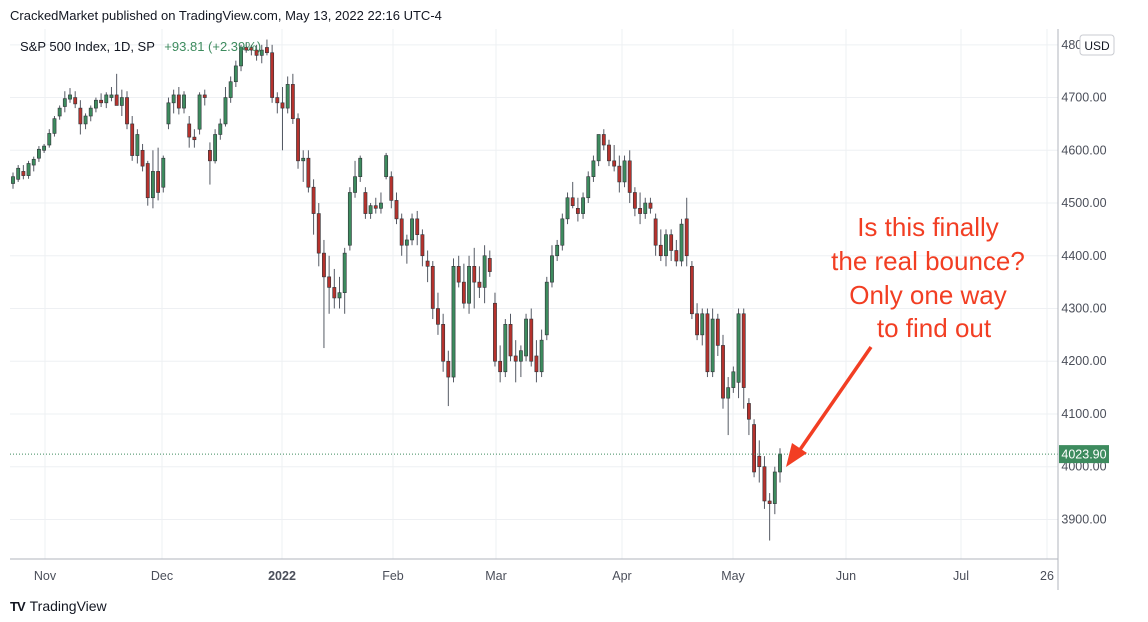  What do you see at coordinates (544, 576) in the screenshot?
I see `time-axis: Nov Dec 2022 Feb Mar Apr May Jun Jul 26` at bounding box center [544, 576].